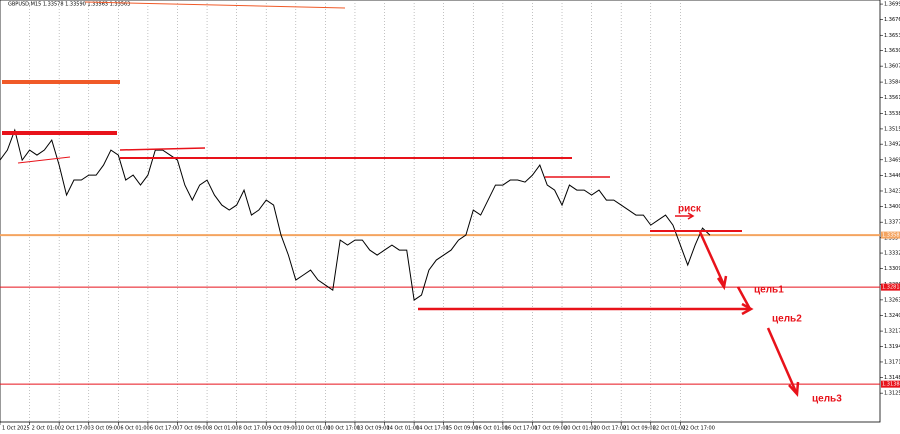 The height and width of the screenshot is (434, 900). I want to click on x-tick-label: 9 Oct 09:00, so click(282, 429).